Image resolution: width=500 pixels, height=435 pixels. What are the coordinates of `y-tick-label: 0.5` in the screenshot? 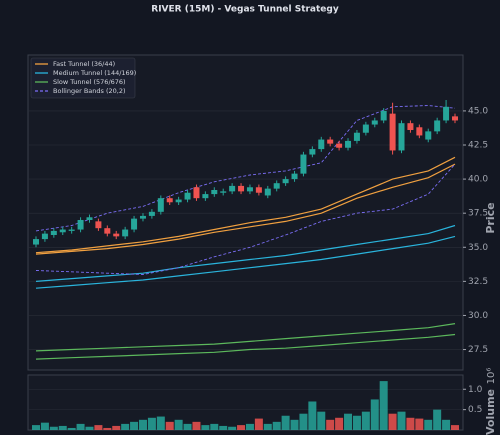 It's located at (475, 410).